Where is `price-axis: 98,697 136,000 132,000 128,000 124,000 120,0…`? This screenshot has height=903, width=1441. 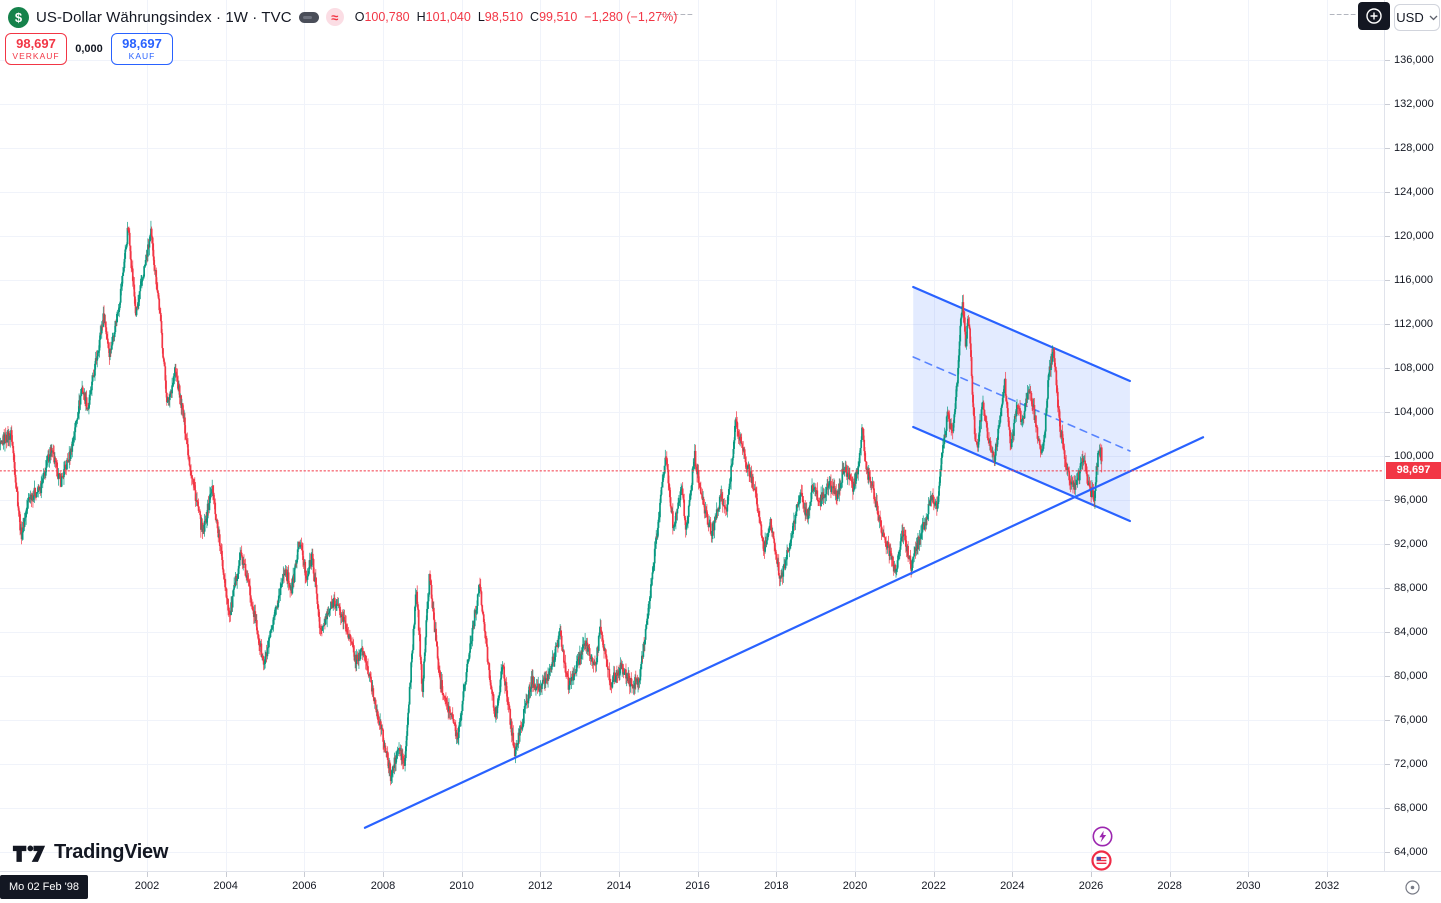 price-axis: 98,697 136,000 132,000 128,000 124,000 120,0… is located at coordinates (1412, 435).